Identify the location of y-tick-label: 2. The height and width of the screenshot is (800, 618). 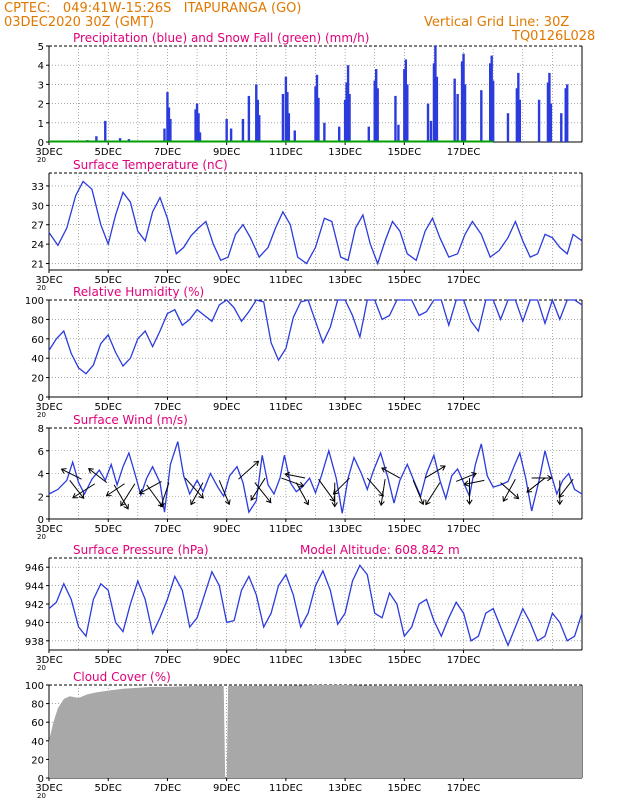
(41, 497).